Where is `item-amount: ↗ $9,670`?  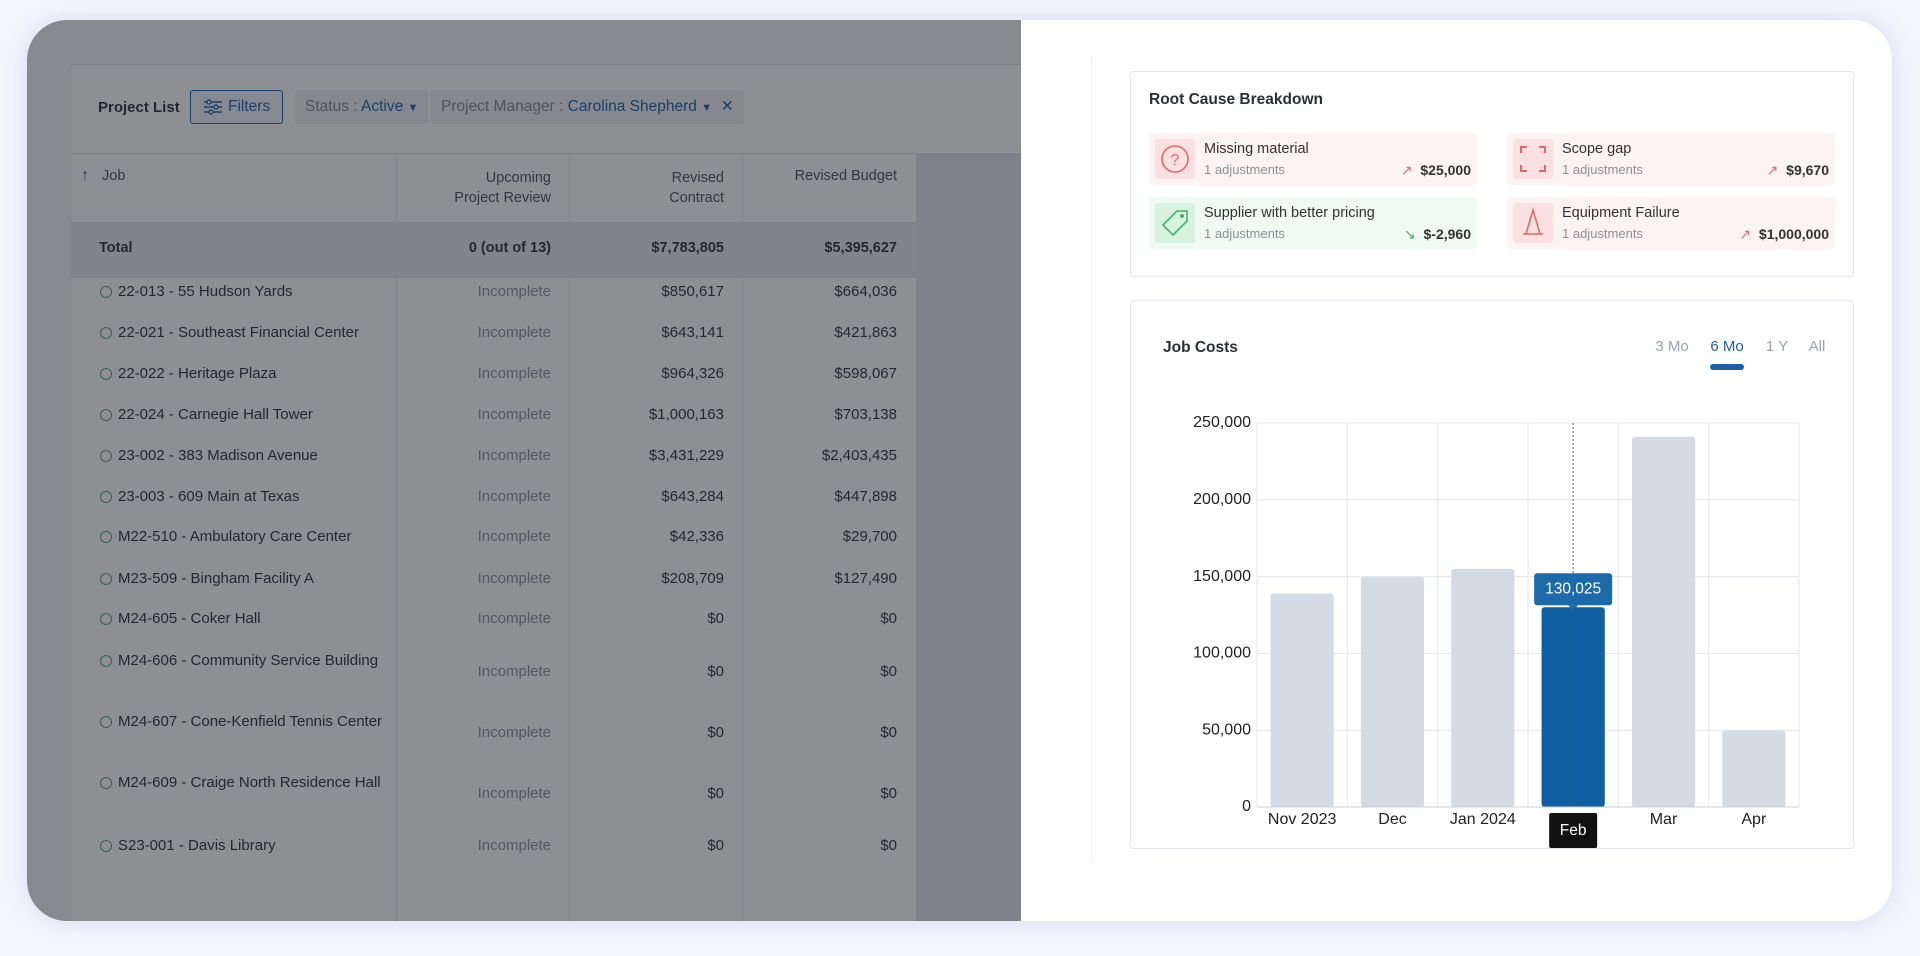 item-amount: ↗ $9,670 is located at coordinates (1797, 170).